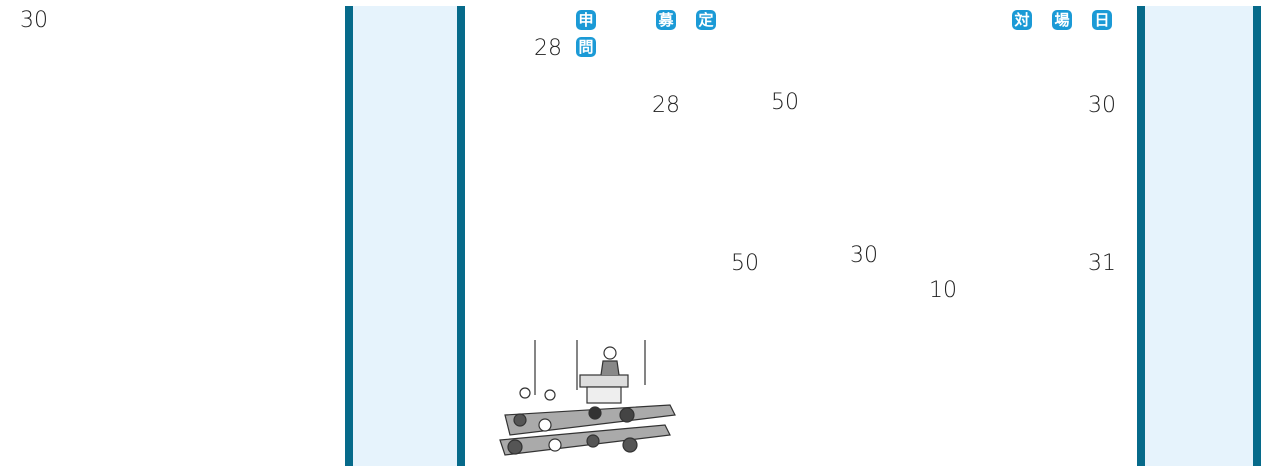 This screenshot has width=1271, height=473. I want to click on badge: 募, so click(666, 20).